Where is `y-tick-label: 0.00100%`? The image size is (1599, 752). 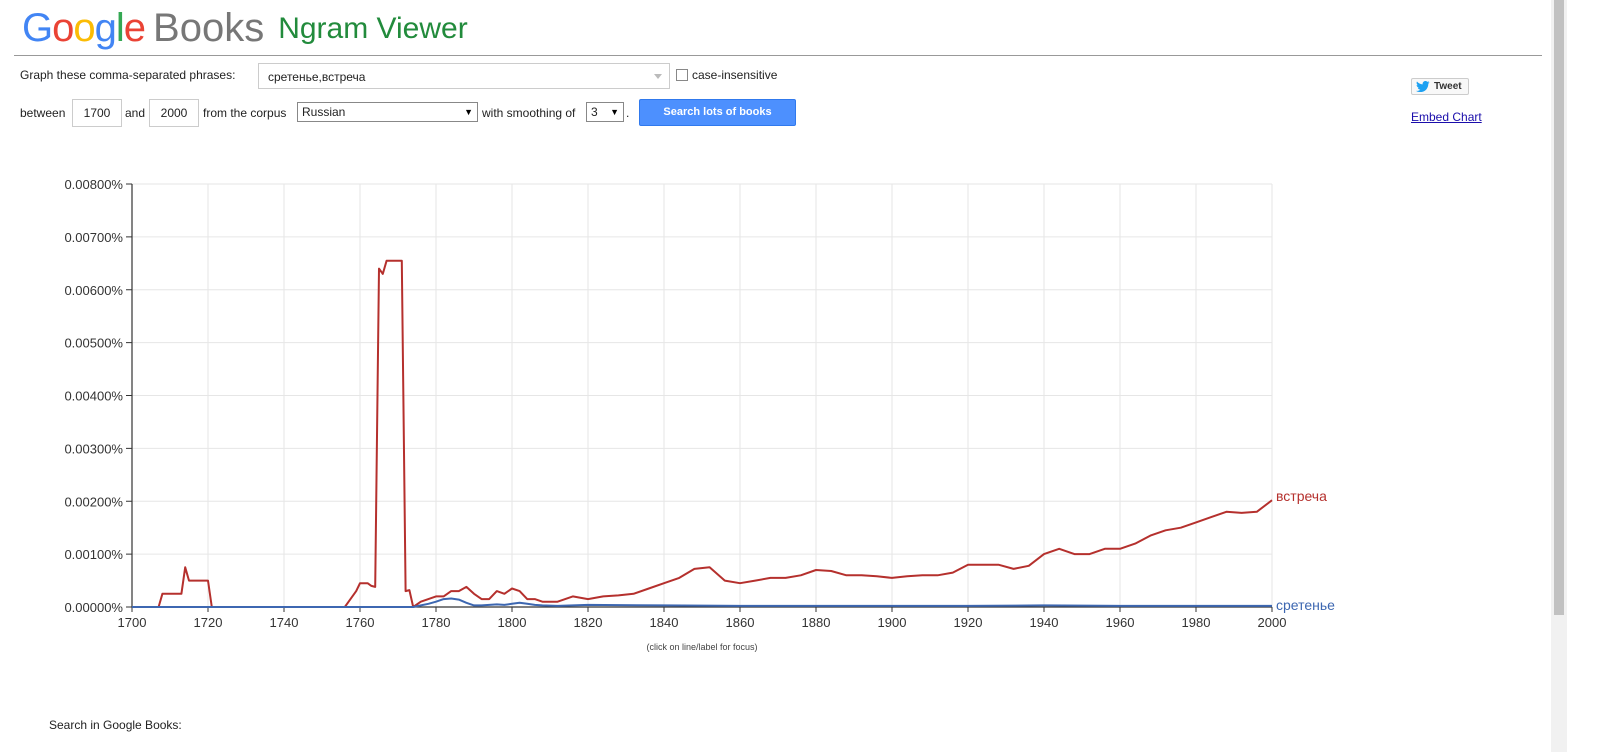
y-tick-label: 0.00100% is located at coordinates (93, 554).